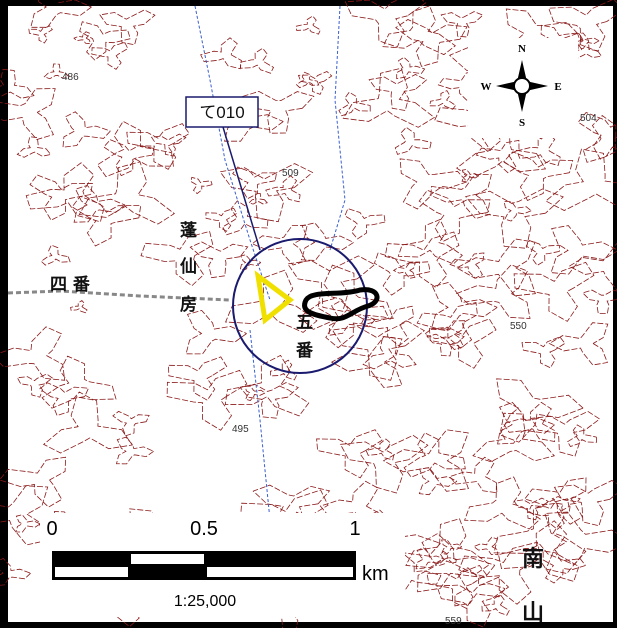 This screenshot has height=628, width=617. What do you see at coordinates (533, 613) in the screenshot?
I see `place-label: 山` at bounding box center [533, 613].